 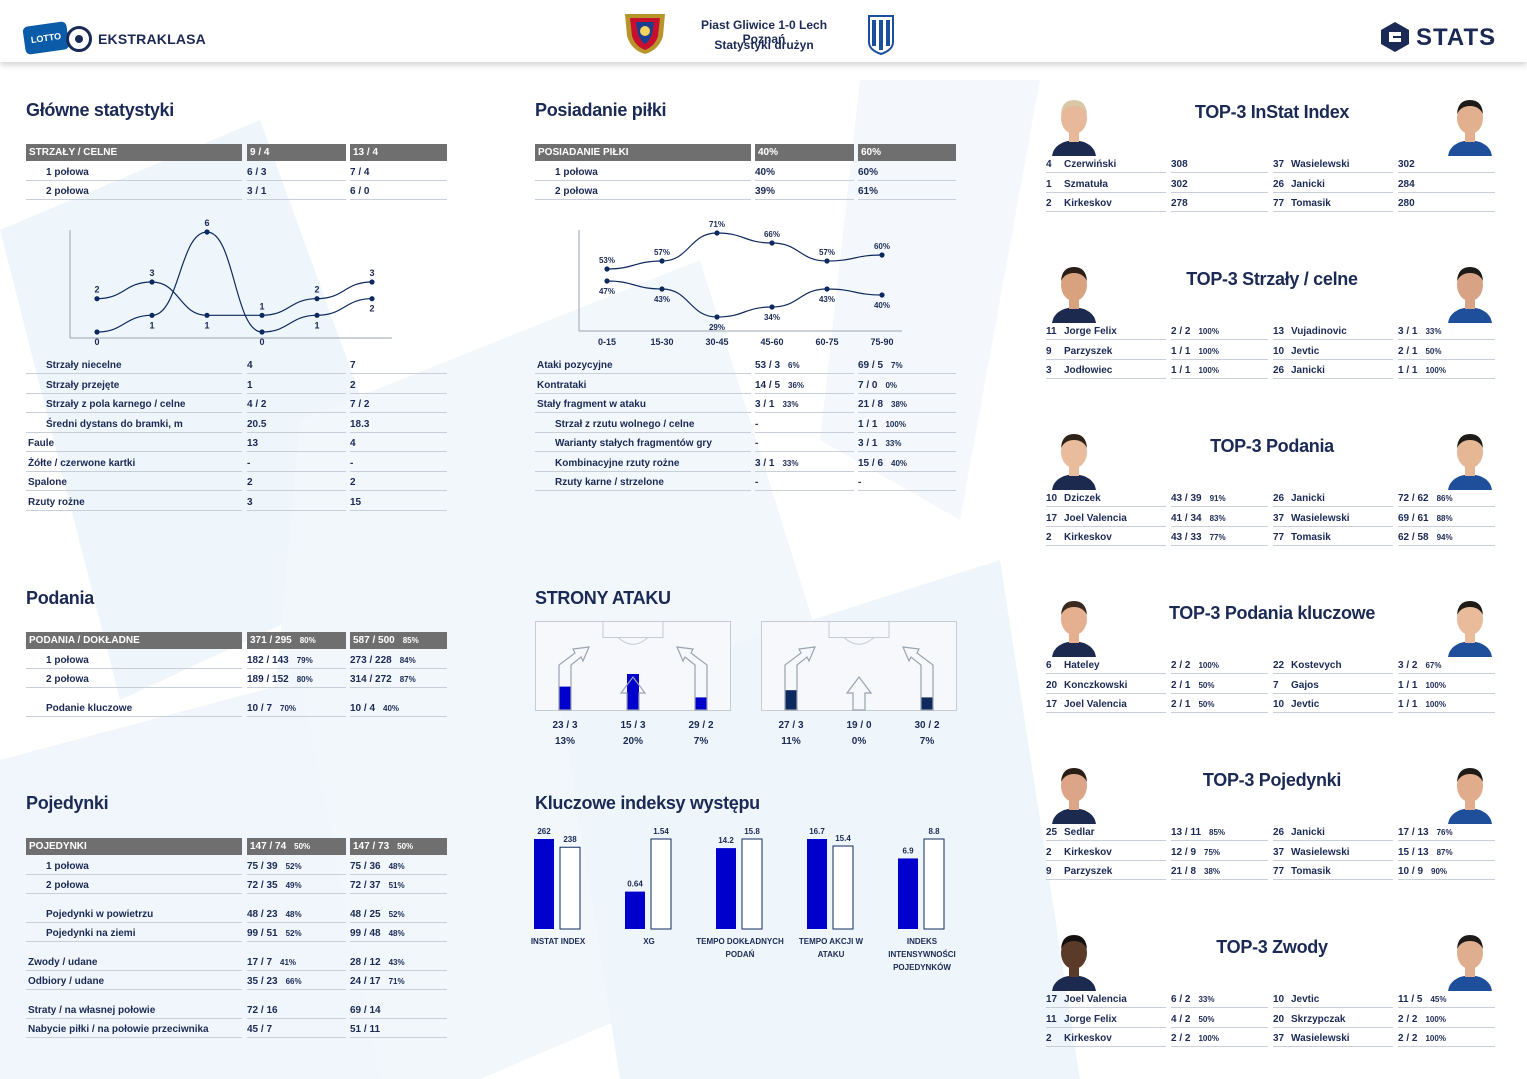 What do you see at coordinates (881, 341) in the screenshot?
I see `x-tick-label: 75-90` at bounding box center [881, 341].